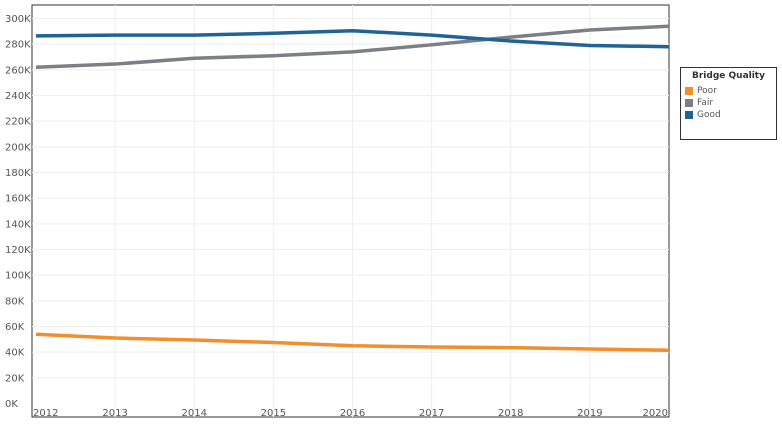 The width and height of the screenshot is (782, 425). I want to click on legend-label: Poor, so click(707, 91).